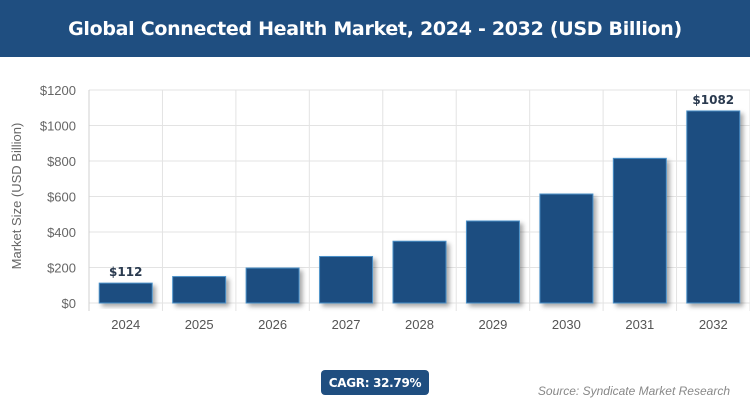 The width and height of the screenshot is (750, 417). What do you see at coordinates (419, 272) in the screenshot?
I see `bar-2028` at bounding box center [419, 272].